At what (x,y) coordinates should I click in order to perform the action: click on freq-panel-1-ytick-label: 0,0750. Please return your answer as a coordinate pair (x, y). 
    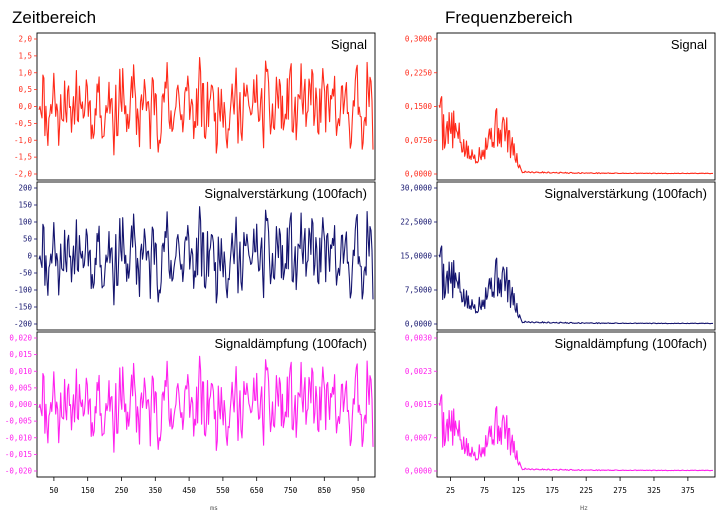
    Looking at the image, I should click on (419, 140).